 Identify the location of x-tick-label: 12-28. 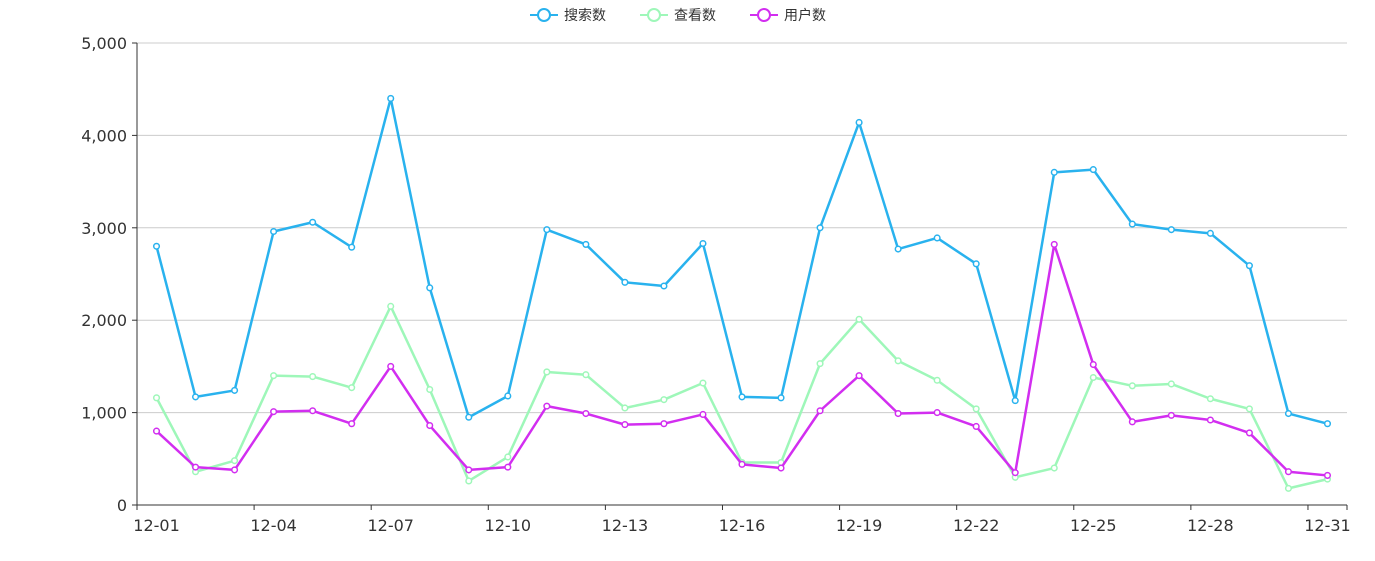
(1210, 525).